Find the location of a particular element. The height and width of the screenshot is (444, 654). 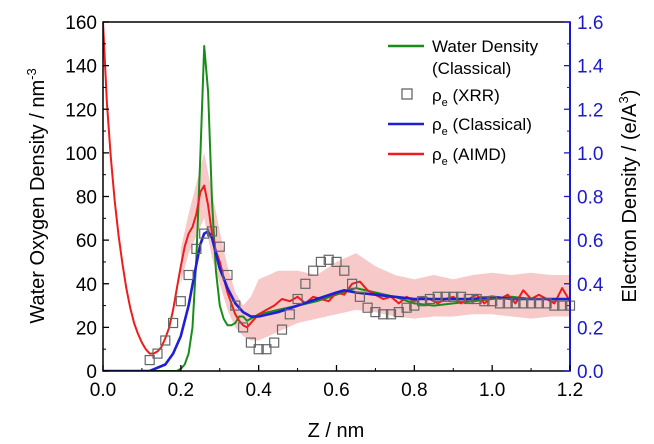

x-axis-title: Z / nm is located at coordinates (336, 431).